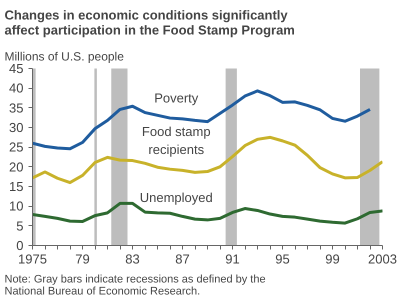  I want to click on y-tick-label: 45, so click(16, 68).